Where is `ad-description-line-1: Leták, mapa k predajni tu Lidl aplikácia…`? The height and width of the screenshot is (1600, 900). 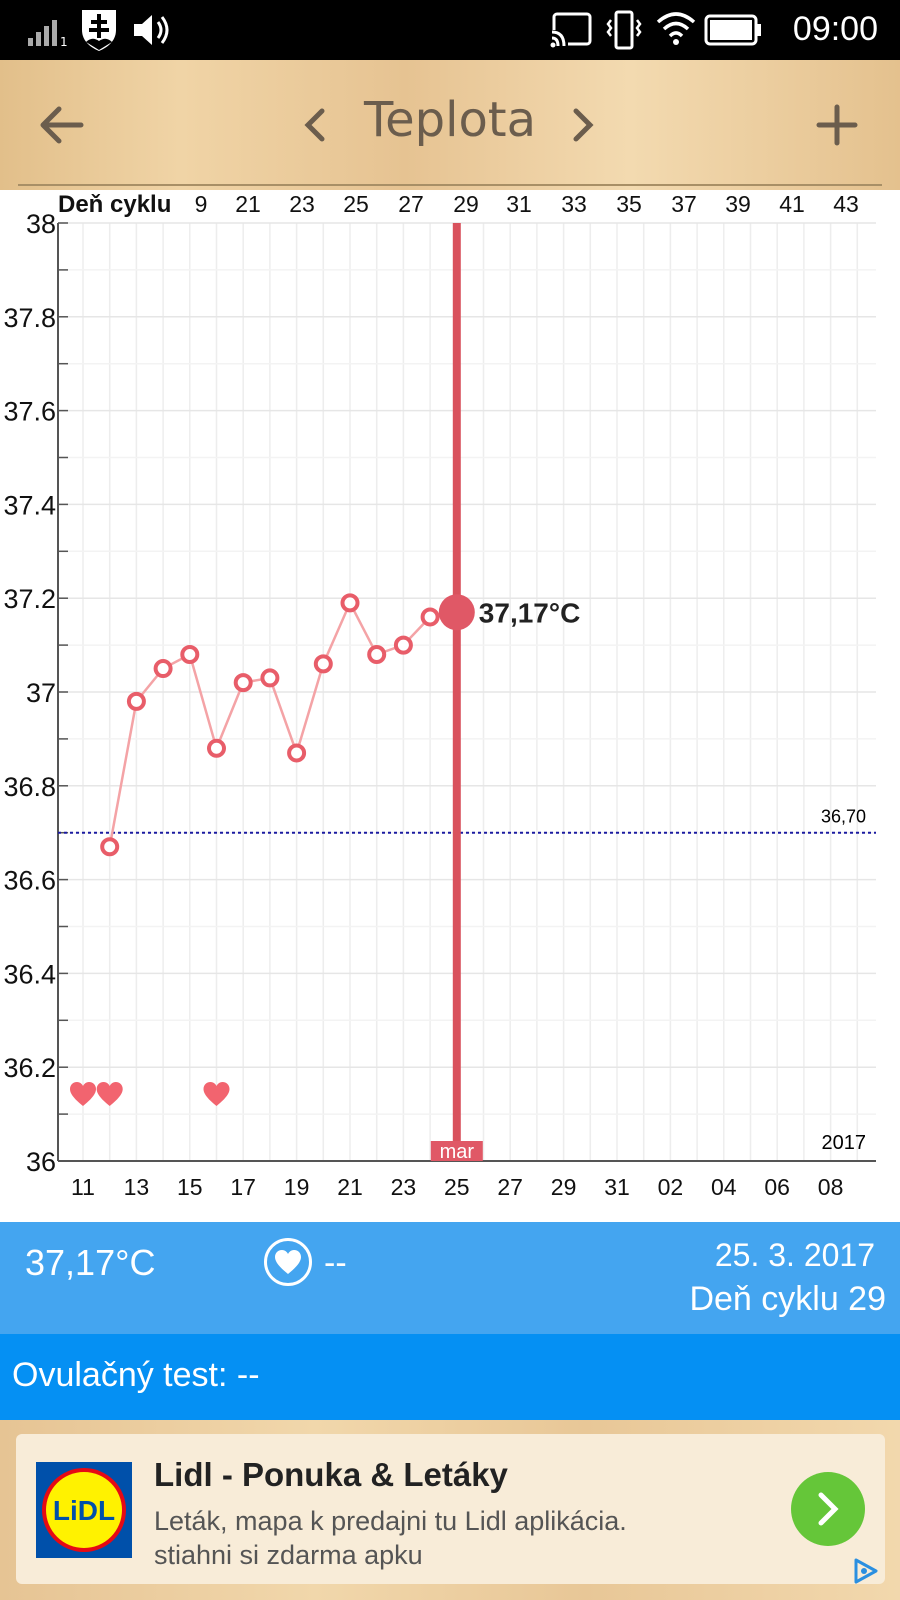
ad-description-line-1: Leták, mapa k predajni tu Lidl aplikácia… is located at coordinates (390, 1521).